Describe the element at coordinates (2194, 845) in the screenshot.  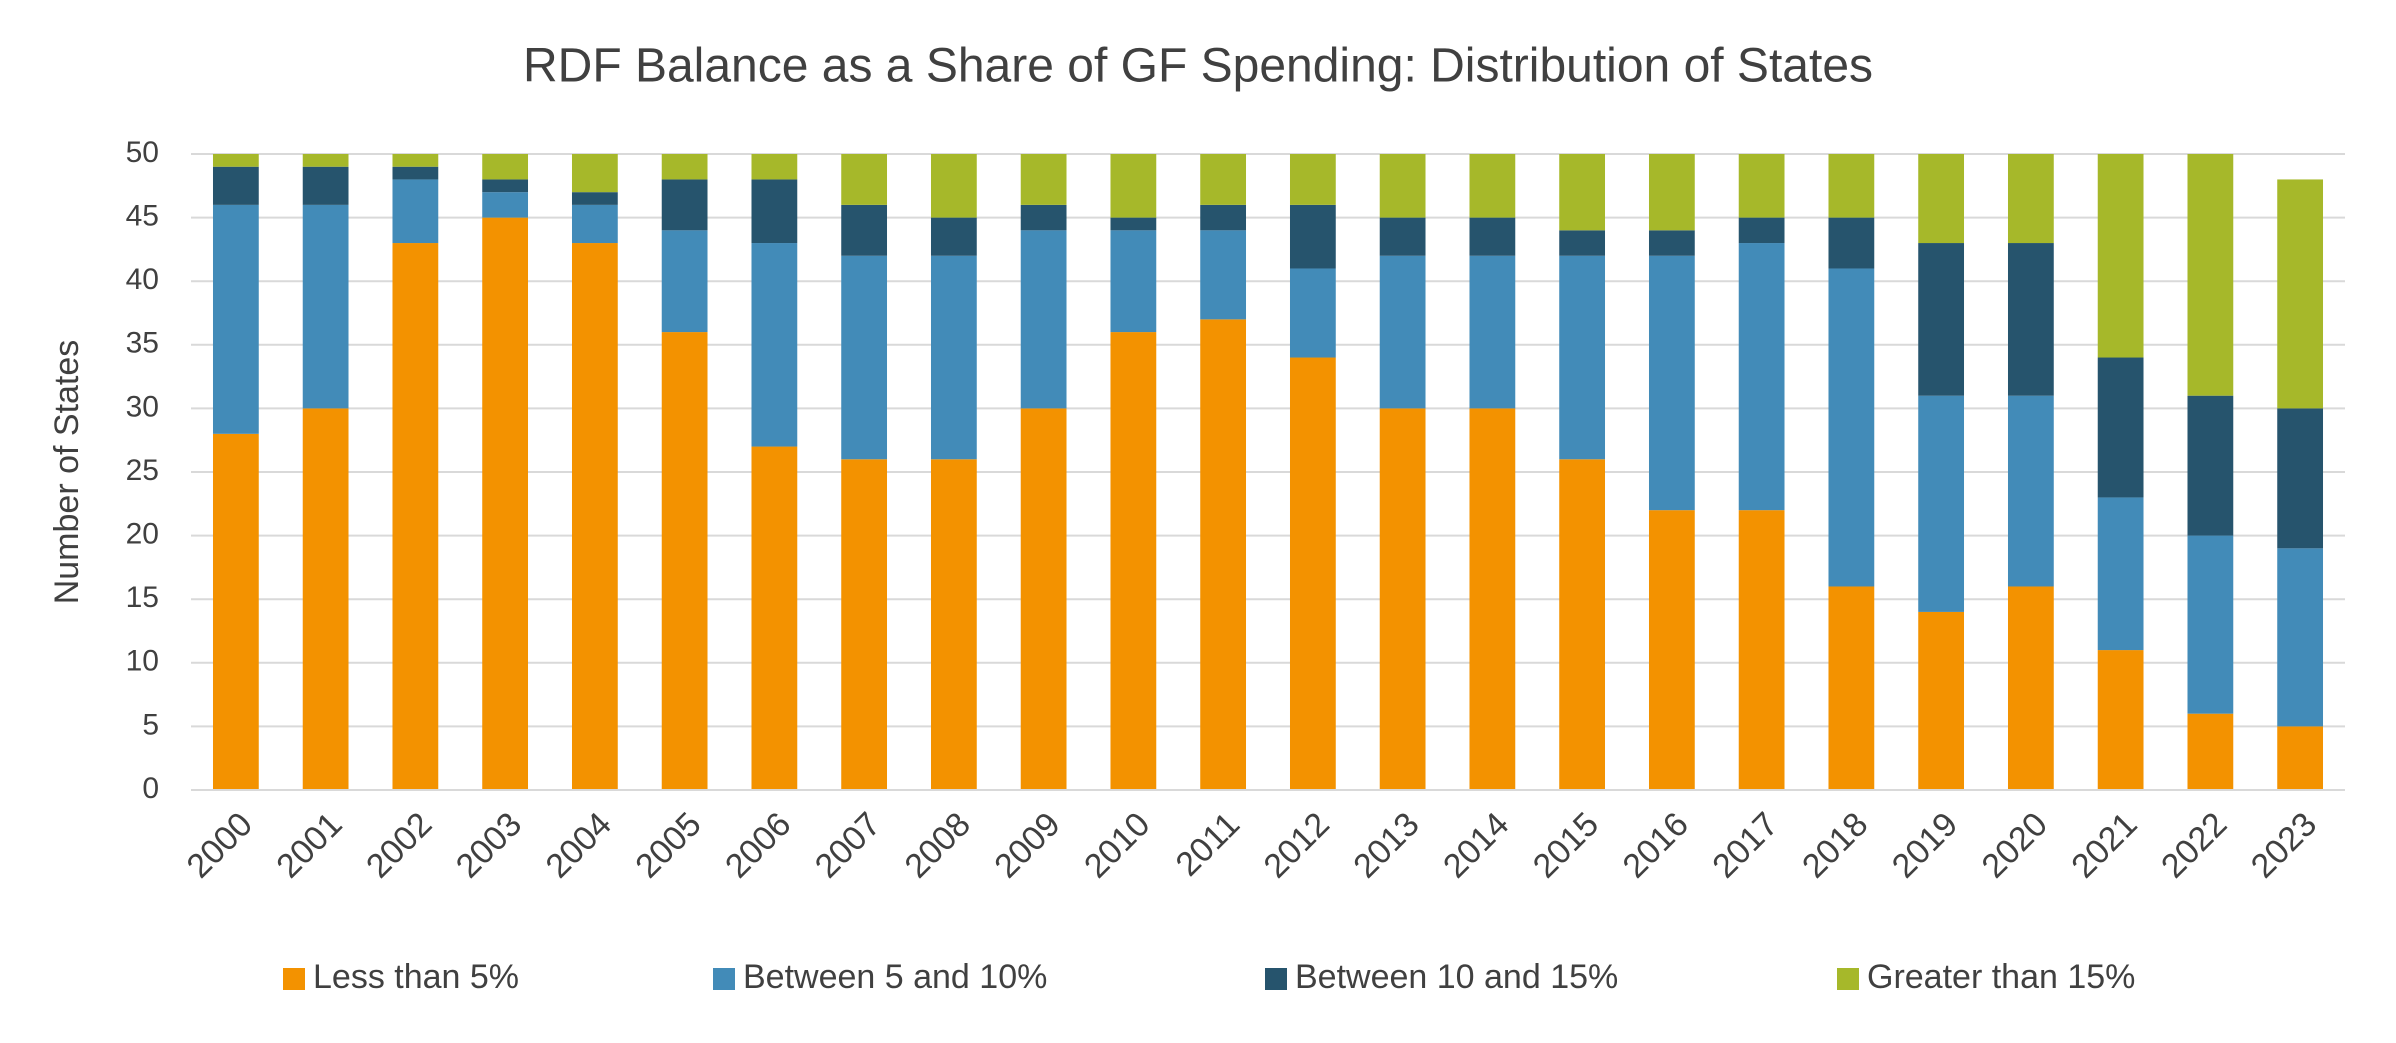
I see `x-tick-label: 2022` at that location.